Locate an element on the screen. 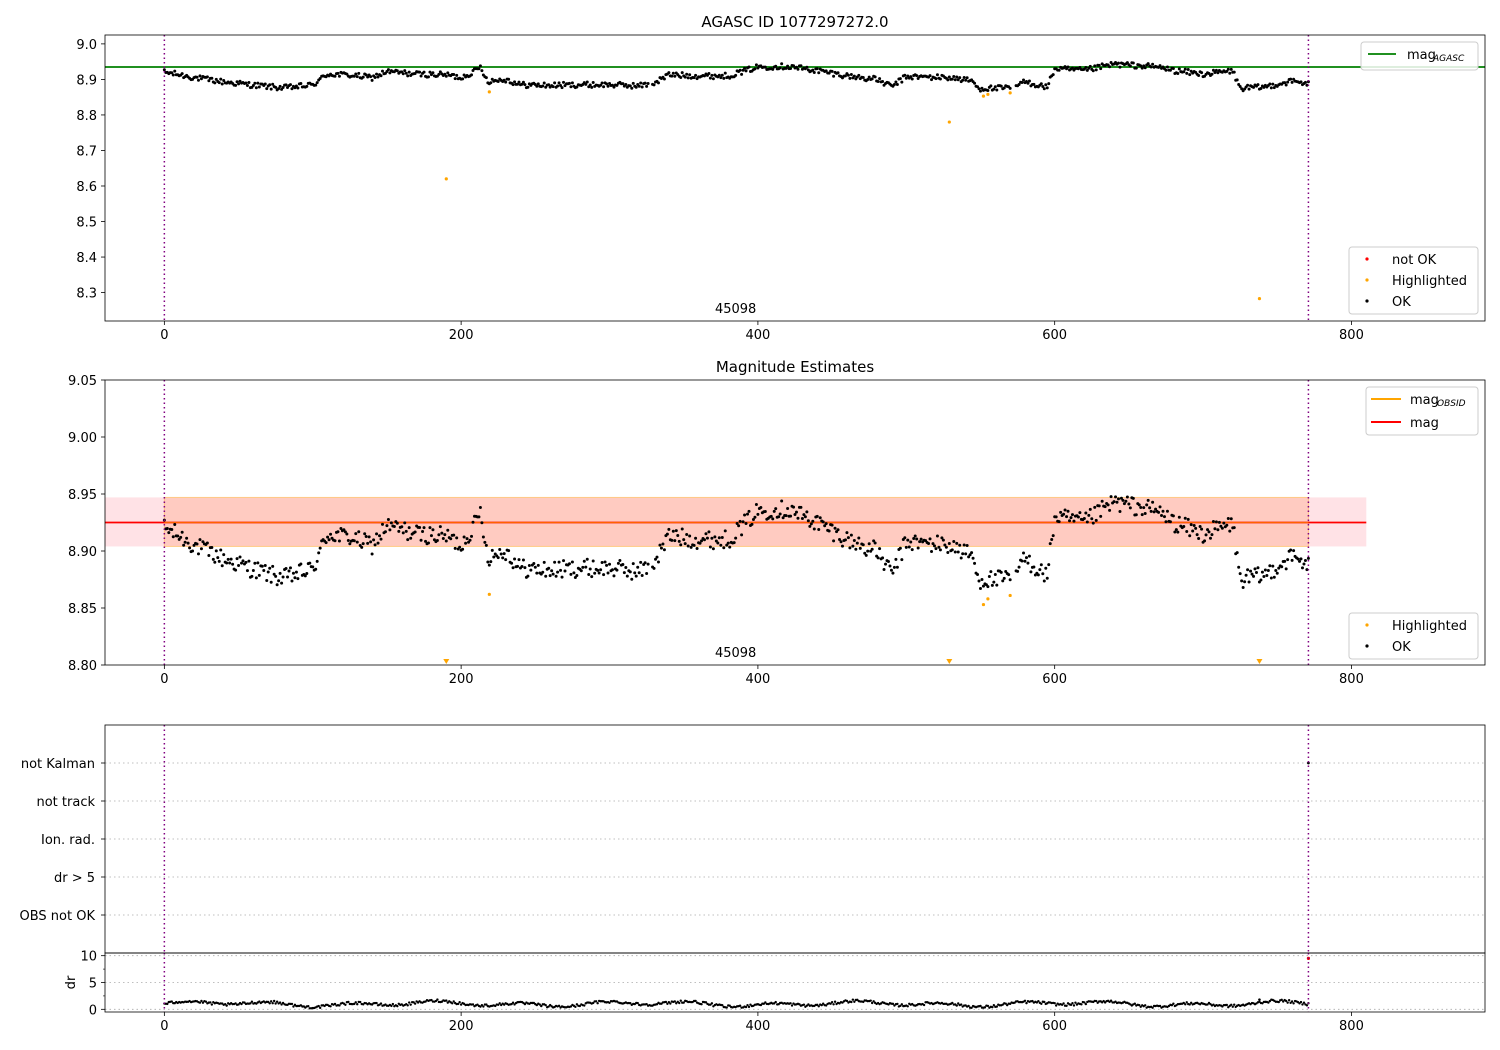 Image resolution: width=1500 pixels, height=1050 pixels. legend-subscript: AGASC is located at coordinates (1448, 59).